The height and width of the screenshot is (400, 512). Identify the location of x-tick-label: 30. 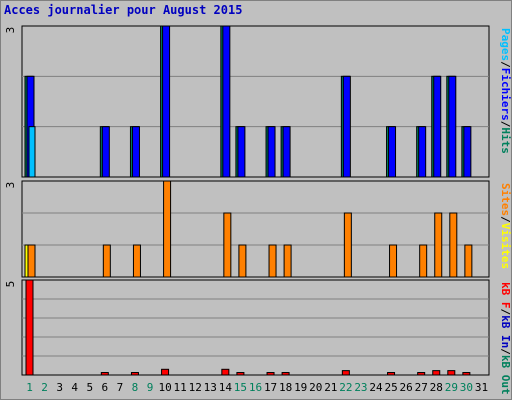
(466, 387).